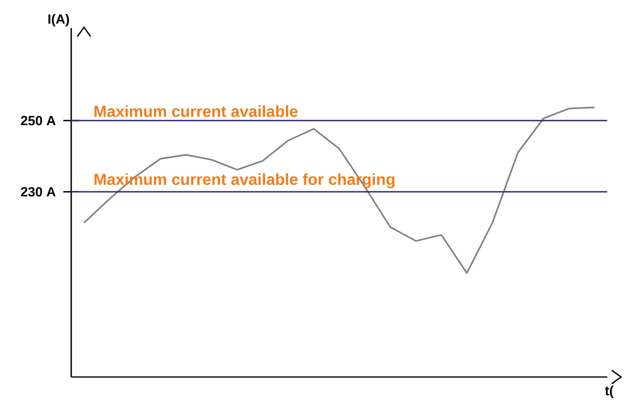 This screenshot has height=403, width=629. Describe the element at coordinates (58, 20) in the screenshot. I see `y-axis-title: I(A)` at that location.